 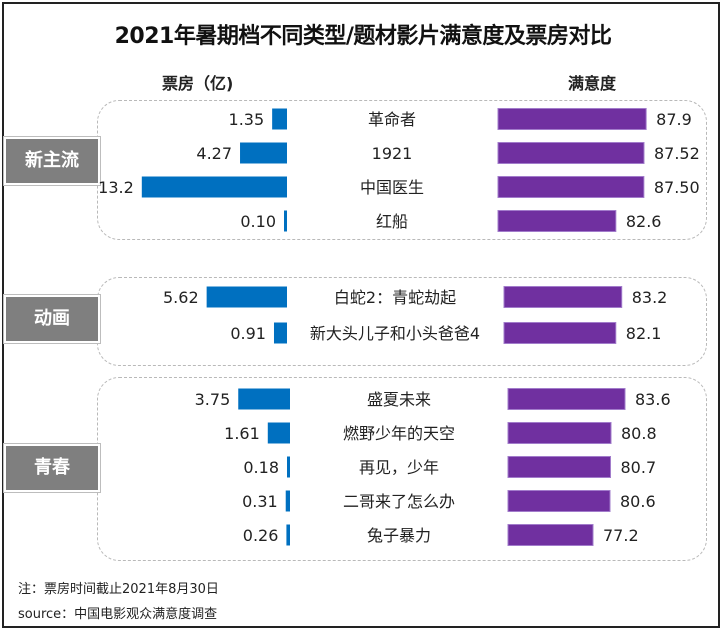 What do you see at coordinates (52, 319) in the screenshot?
I see `group-tag-animation: 动画` at bounding box center [52, 319].